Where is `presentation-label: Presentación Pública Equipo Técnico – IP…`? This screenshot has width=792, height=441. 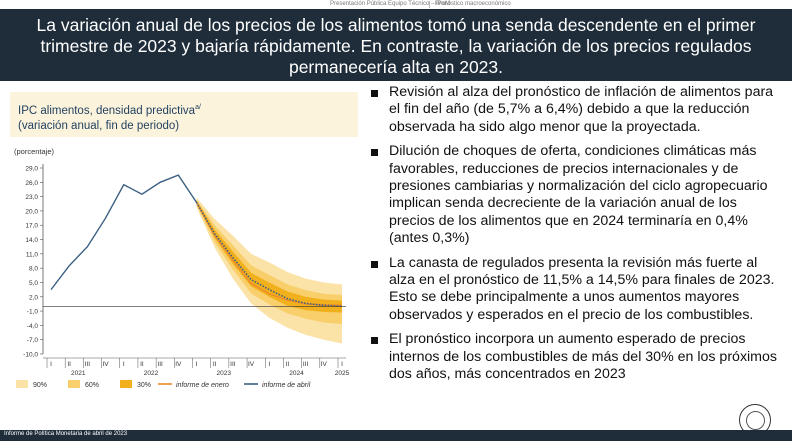 presentation-label: Presentación Pública Equipo Técnico – IP… is located at coordinates (390, 4).